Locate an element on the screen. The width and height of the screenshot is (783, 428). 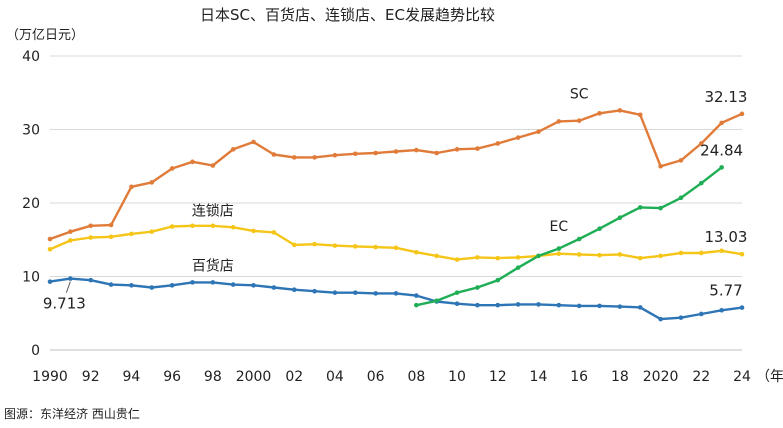
series-name-label: 连锁店 is located at coordinates (213, 211).